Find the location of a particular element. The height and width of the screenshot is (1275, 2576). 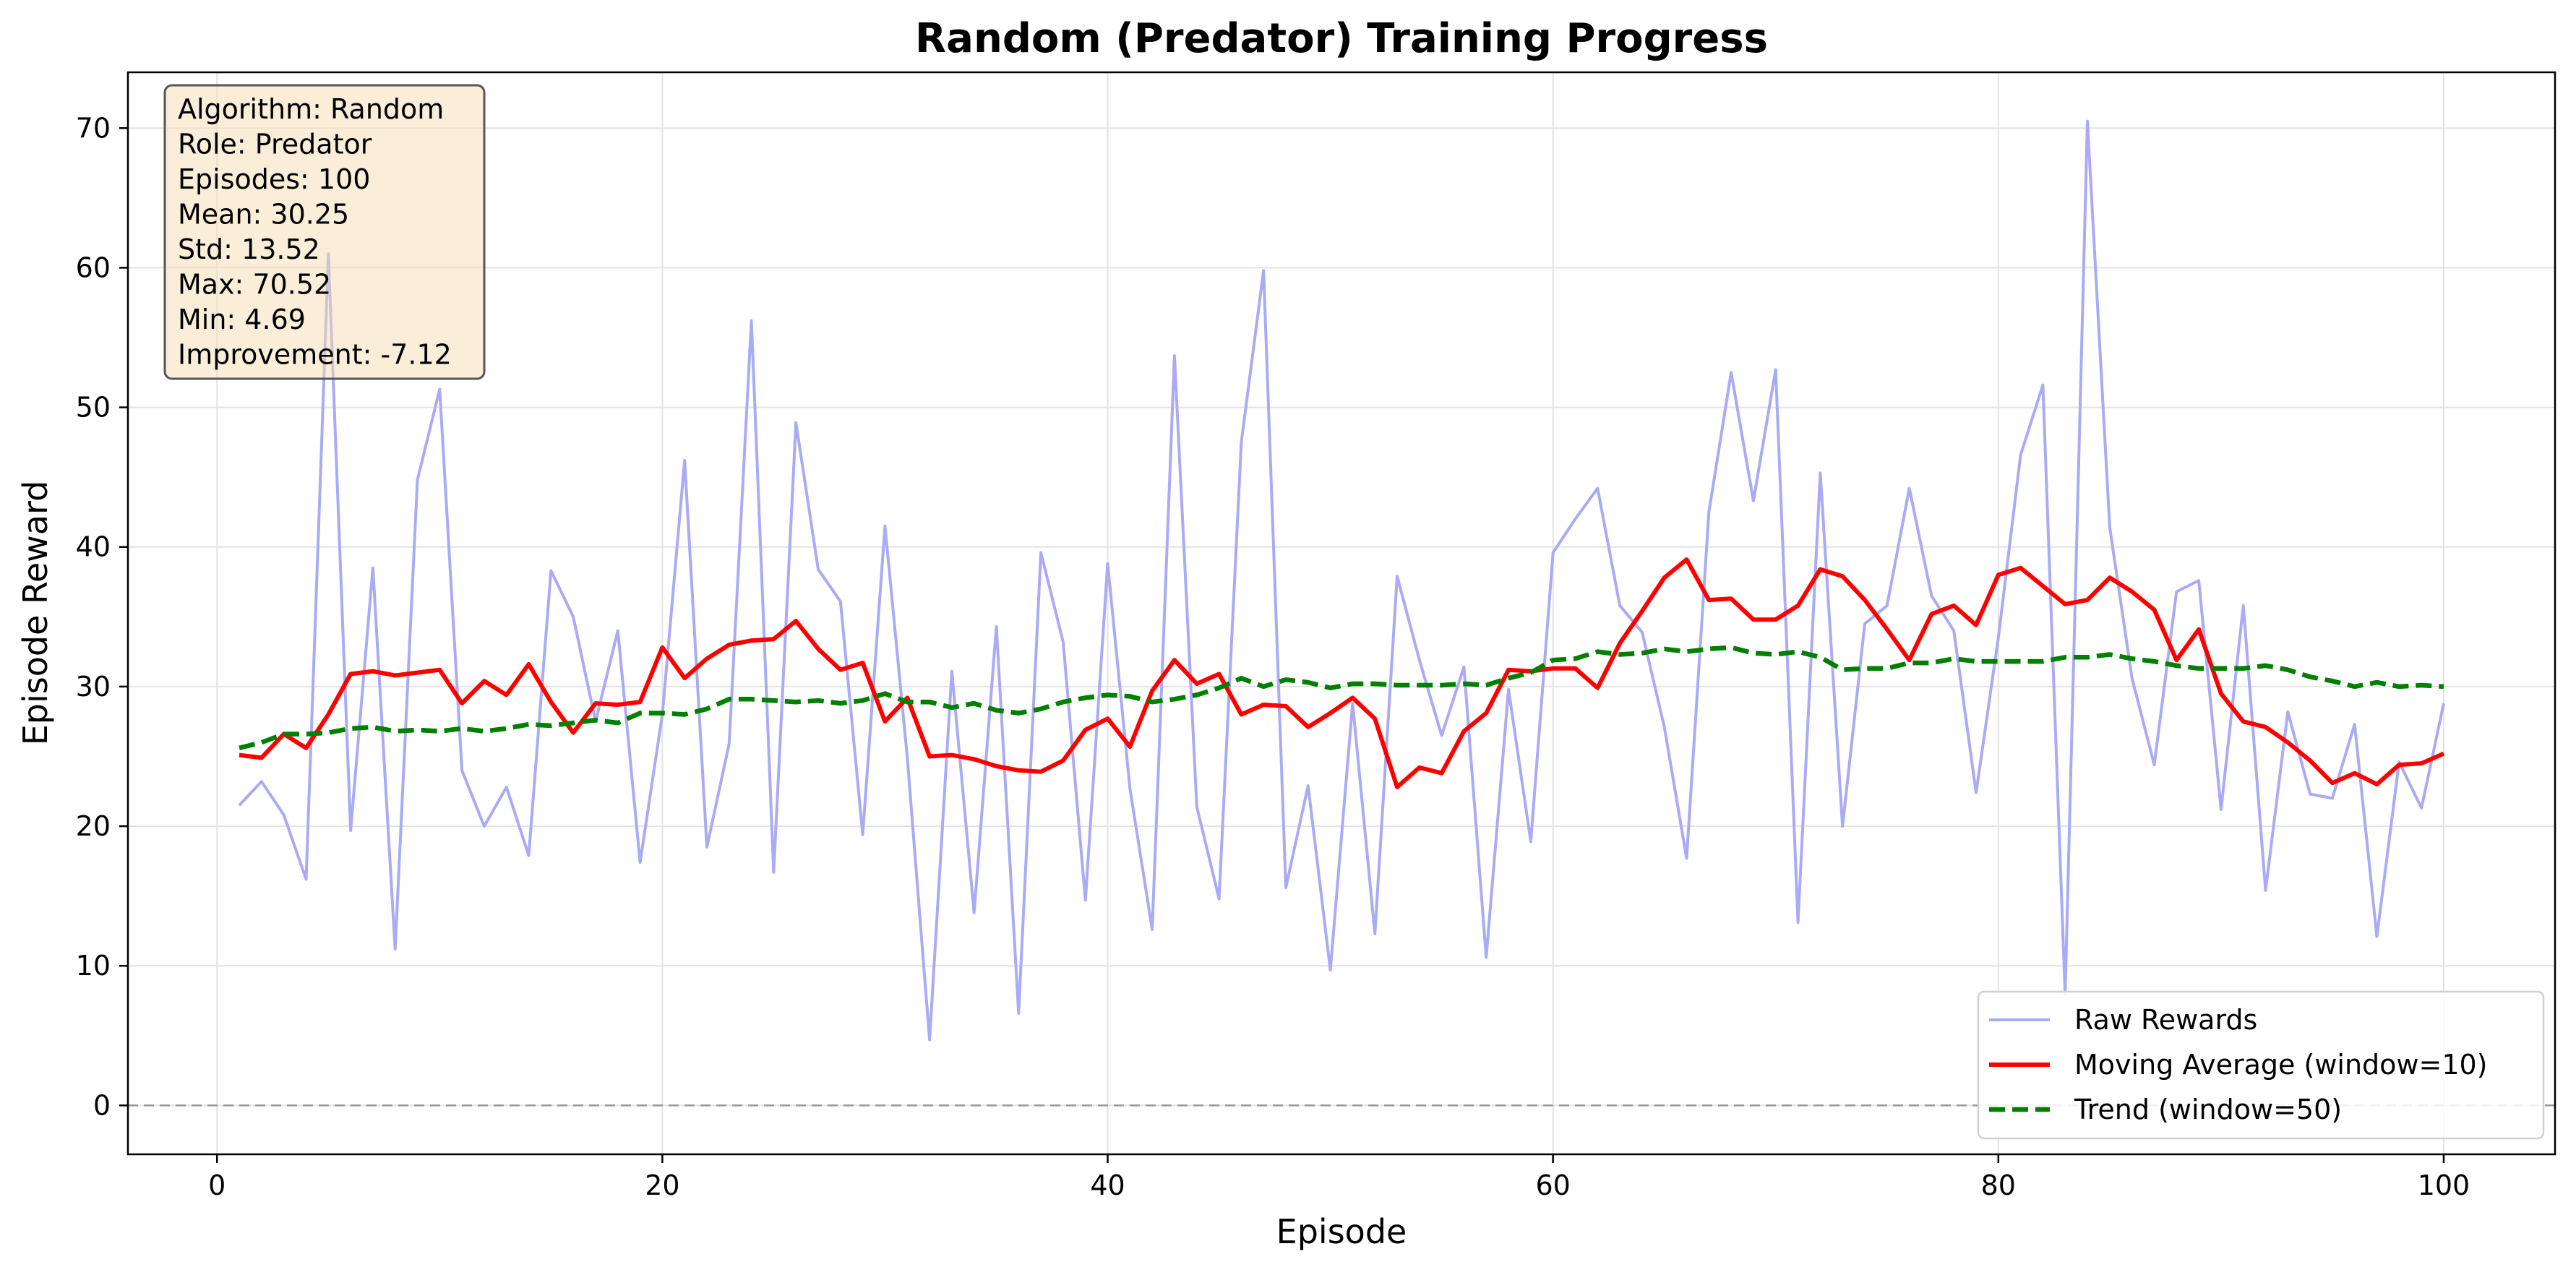

y-axis-ticks: 0 10 20 30 40 50 60 70 is located at coordinates (102, 616).